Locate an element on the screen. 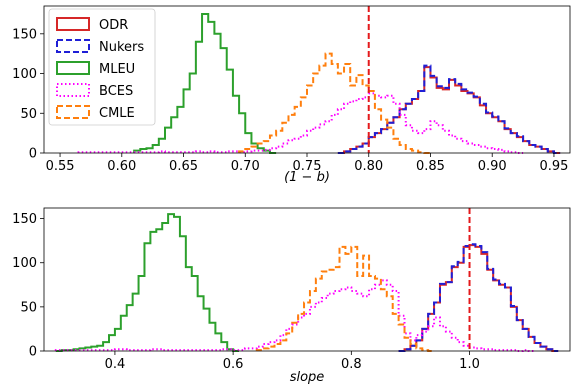 This screenshot has width=572, height=388. legend: ODR Nukers MLEU BCES CMLE is located at coordinates (102, 67).